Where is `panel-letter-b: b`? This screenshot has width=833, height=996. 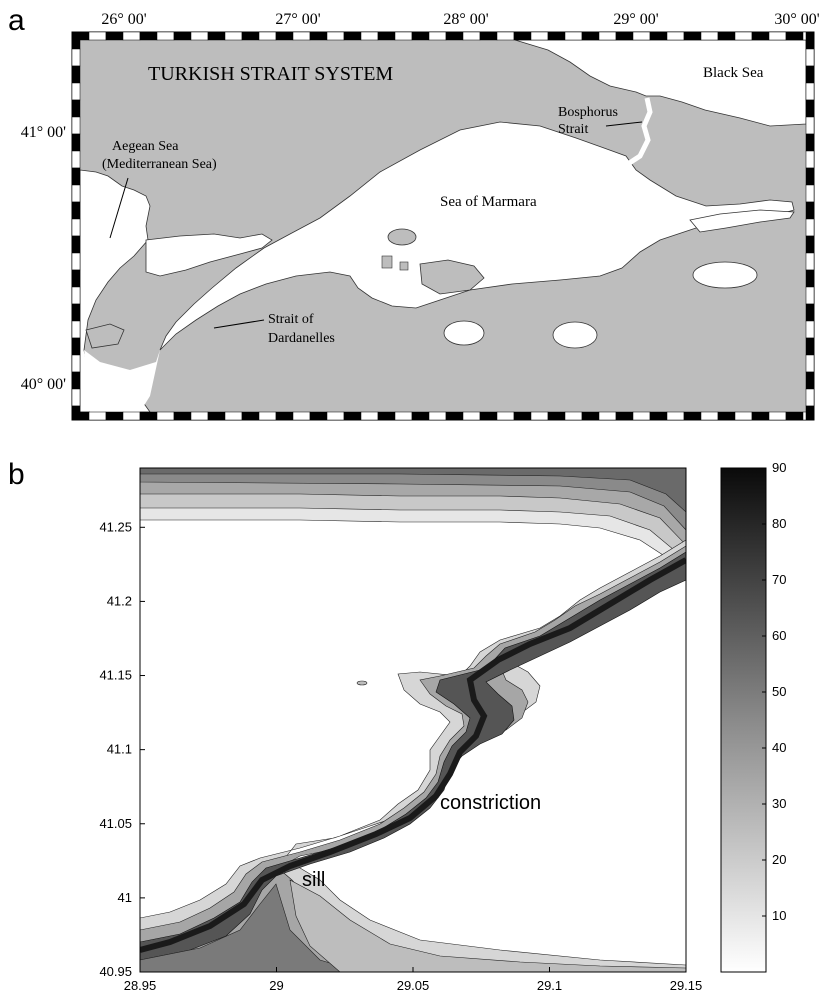 panel-letter-b: b is located at coordinates (16, 474).